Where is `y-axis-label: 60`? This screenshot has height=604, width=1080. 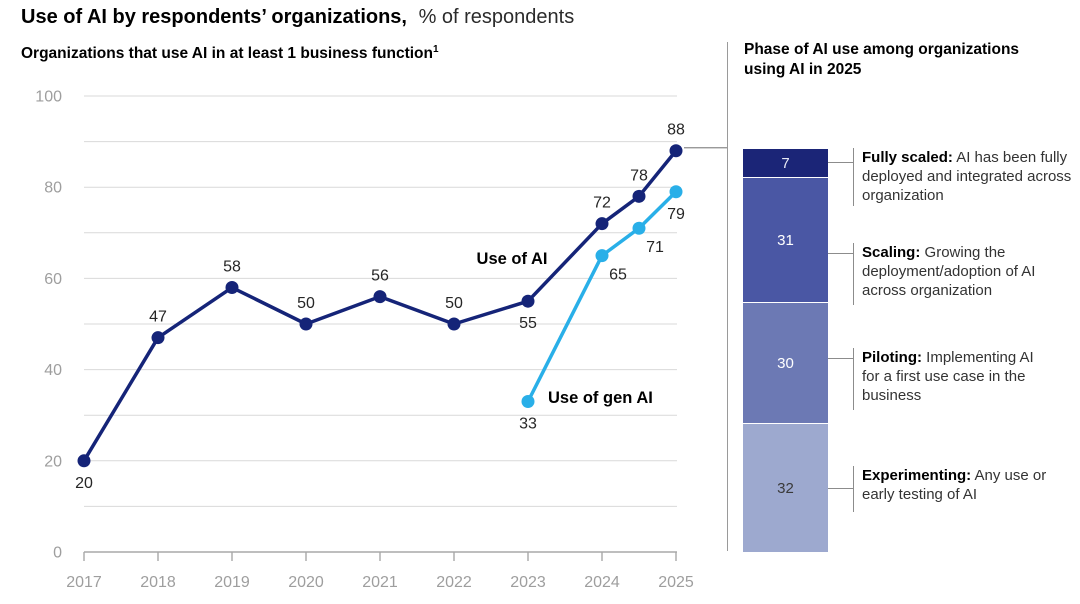
y-axis-label: 60 is located at coordinates (53, 279).